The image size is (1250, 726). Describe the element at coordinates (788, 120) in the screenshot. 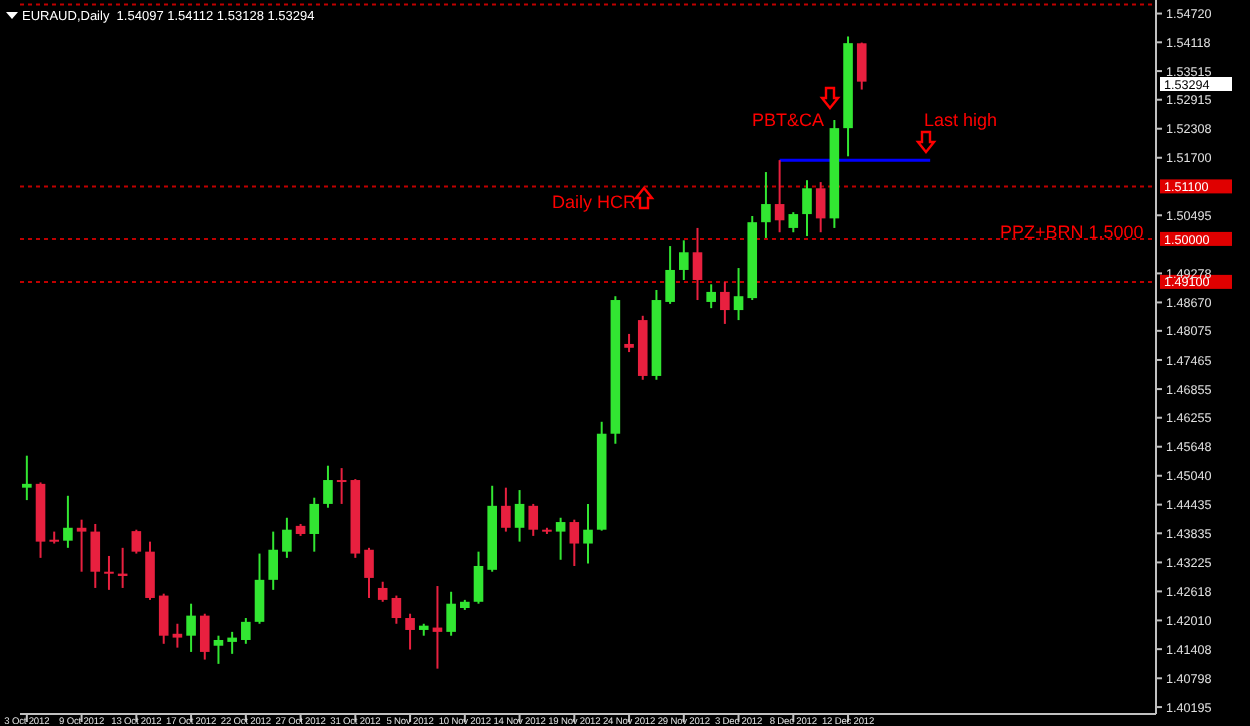

I see `annotation: PBT&CA` at that location.